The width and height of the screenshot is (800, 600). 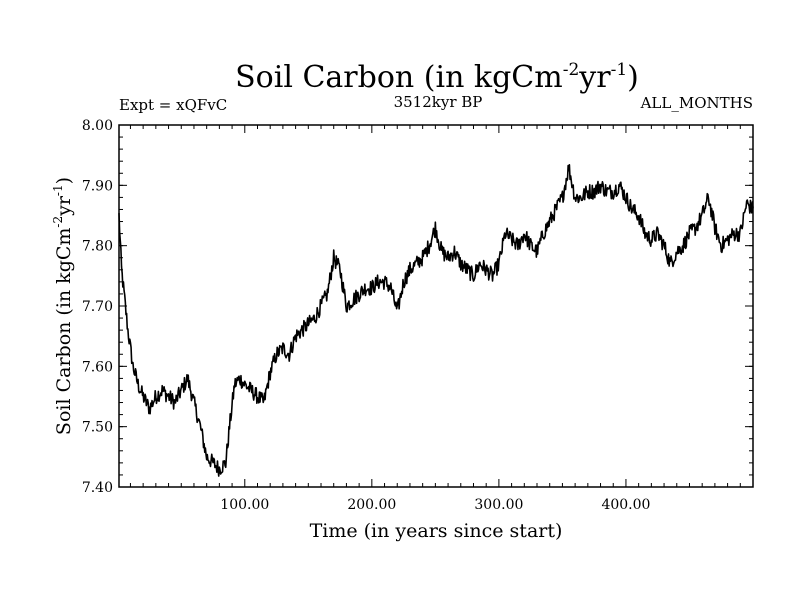 What do you see at coordinates (438, 102) in the screenshot?
I see `period-label: 3512kyr BP` at bounding box center [438, 102].